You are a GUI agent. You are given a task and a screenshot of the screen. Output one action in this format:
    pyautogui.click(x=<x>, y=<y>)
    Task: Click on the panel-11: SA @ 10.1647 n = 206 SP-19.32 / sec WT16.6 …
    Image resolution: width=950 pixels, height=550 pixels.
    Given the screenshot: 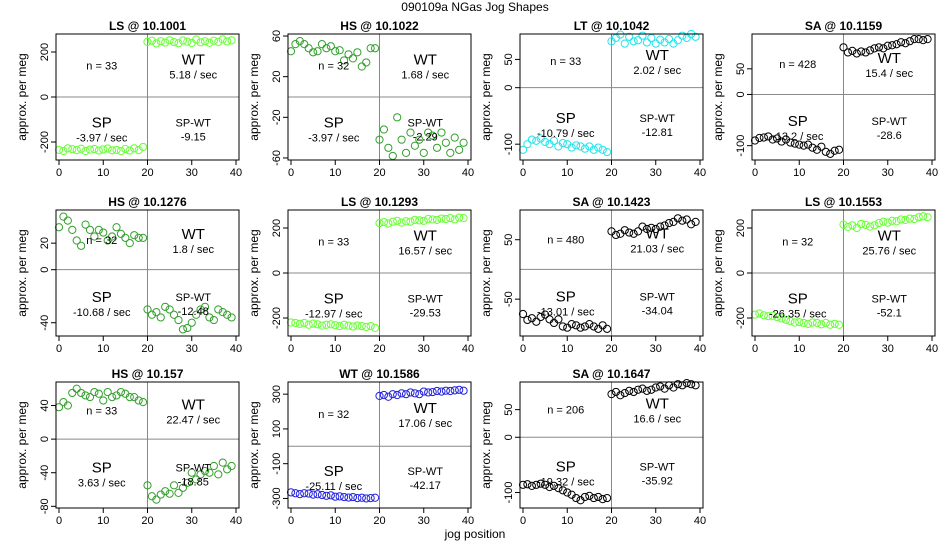 What is the action you would take?
    pyautogui.click(x=592, y=447)
    